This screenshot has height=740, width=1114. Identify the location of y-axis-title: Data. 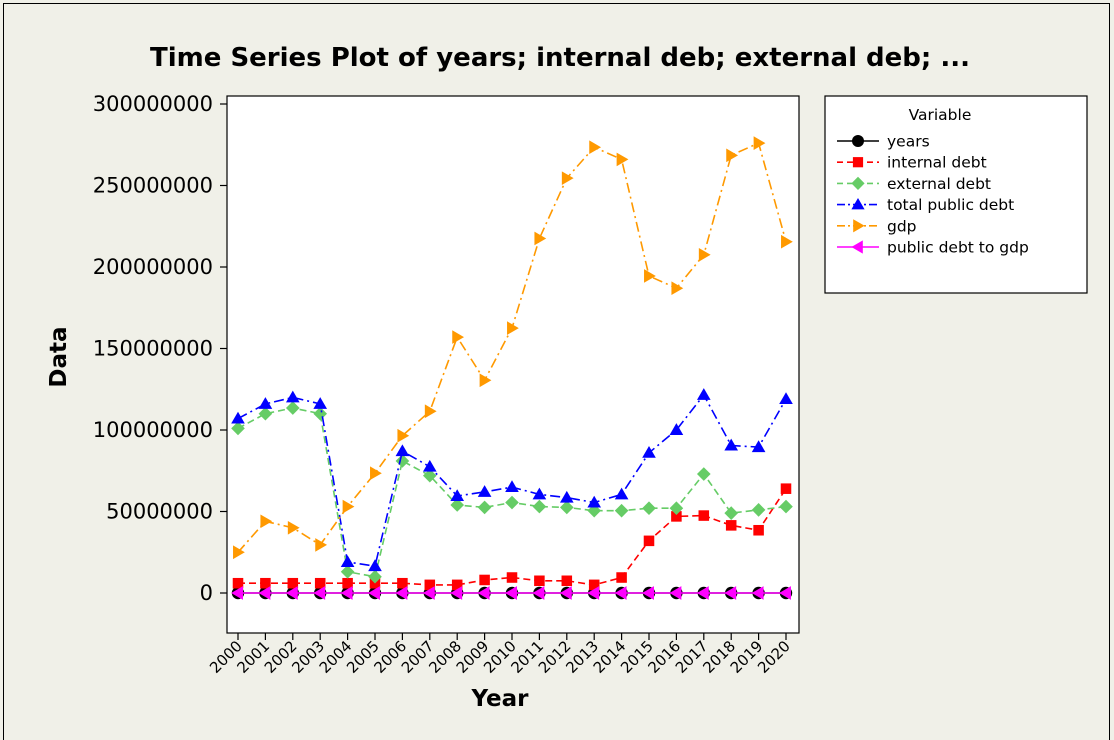
(59, 356).